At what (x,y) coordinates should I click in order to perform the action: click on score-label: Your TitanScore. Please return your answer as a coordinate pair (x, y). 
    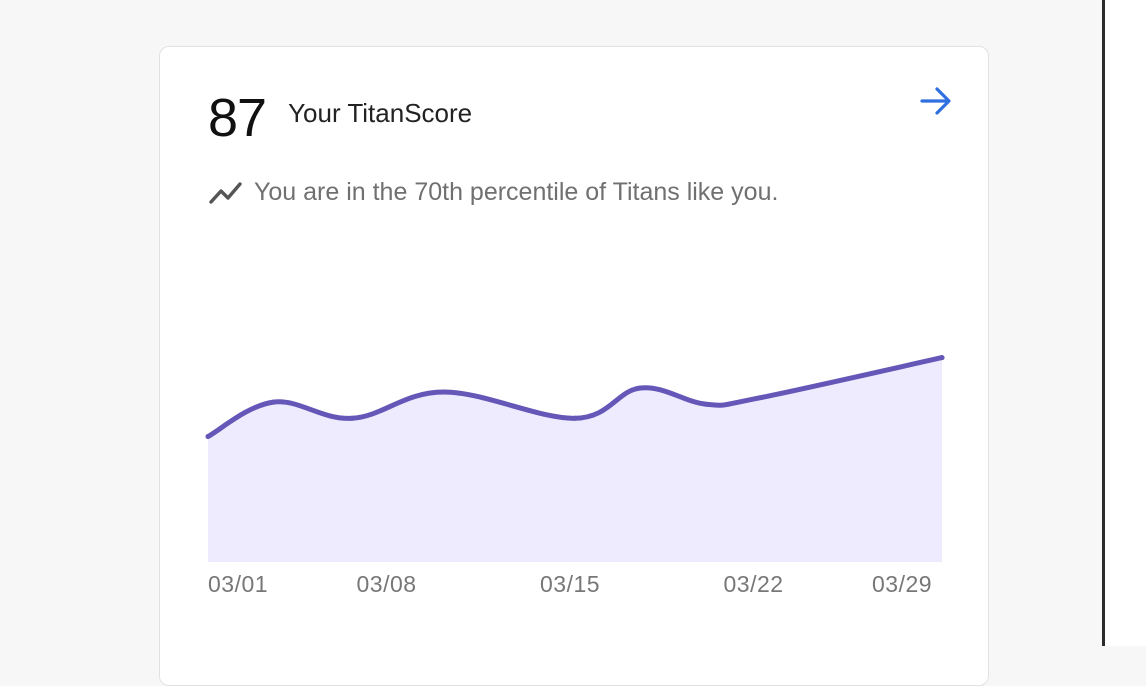
    Looking at the image, I should click on (380, 113).